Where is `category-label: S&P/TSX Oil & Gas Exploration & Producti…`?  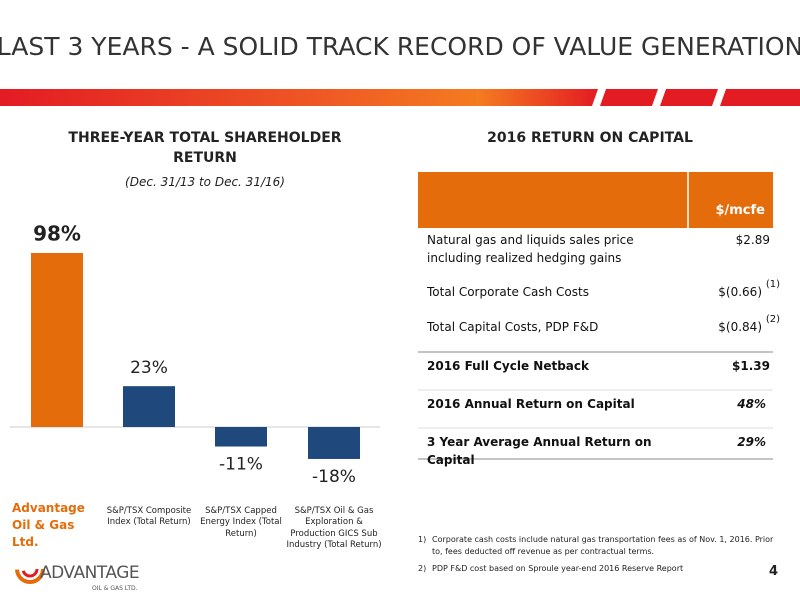 category-label: S&P/TSX Oil & Gas Exploration & Producti… is located at coordinates (334, 528).